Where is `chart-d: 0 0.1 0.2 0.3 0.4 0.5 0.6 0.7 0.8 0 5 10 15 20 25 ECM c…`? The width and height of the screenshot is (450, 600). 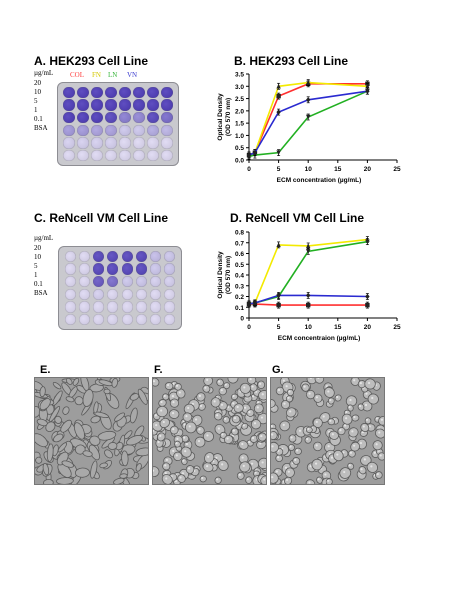
chart-d: 0 0.1 0.2 0.3 0.4 0.5 0.6 0.7 0.8 0 5 10 15 20 25 ECM c… is located at coordinates (309, 286).